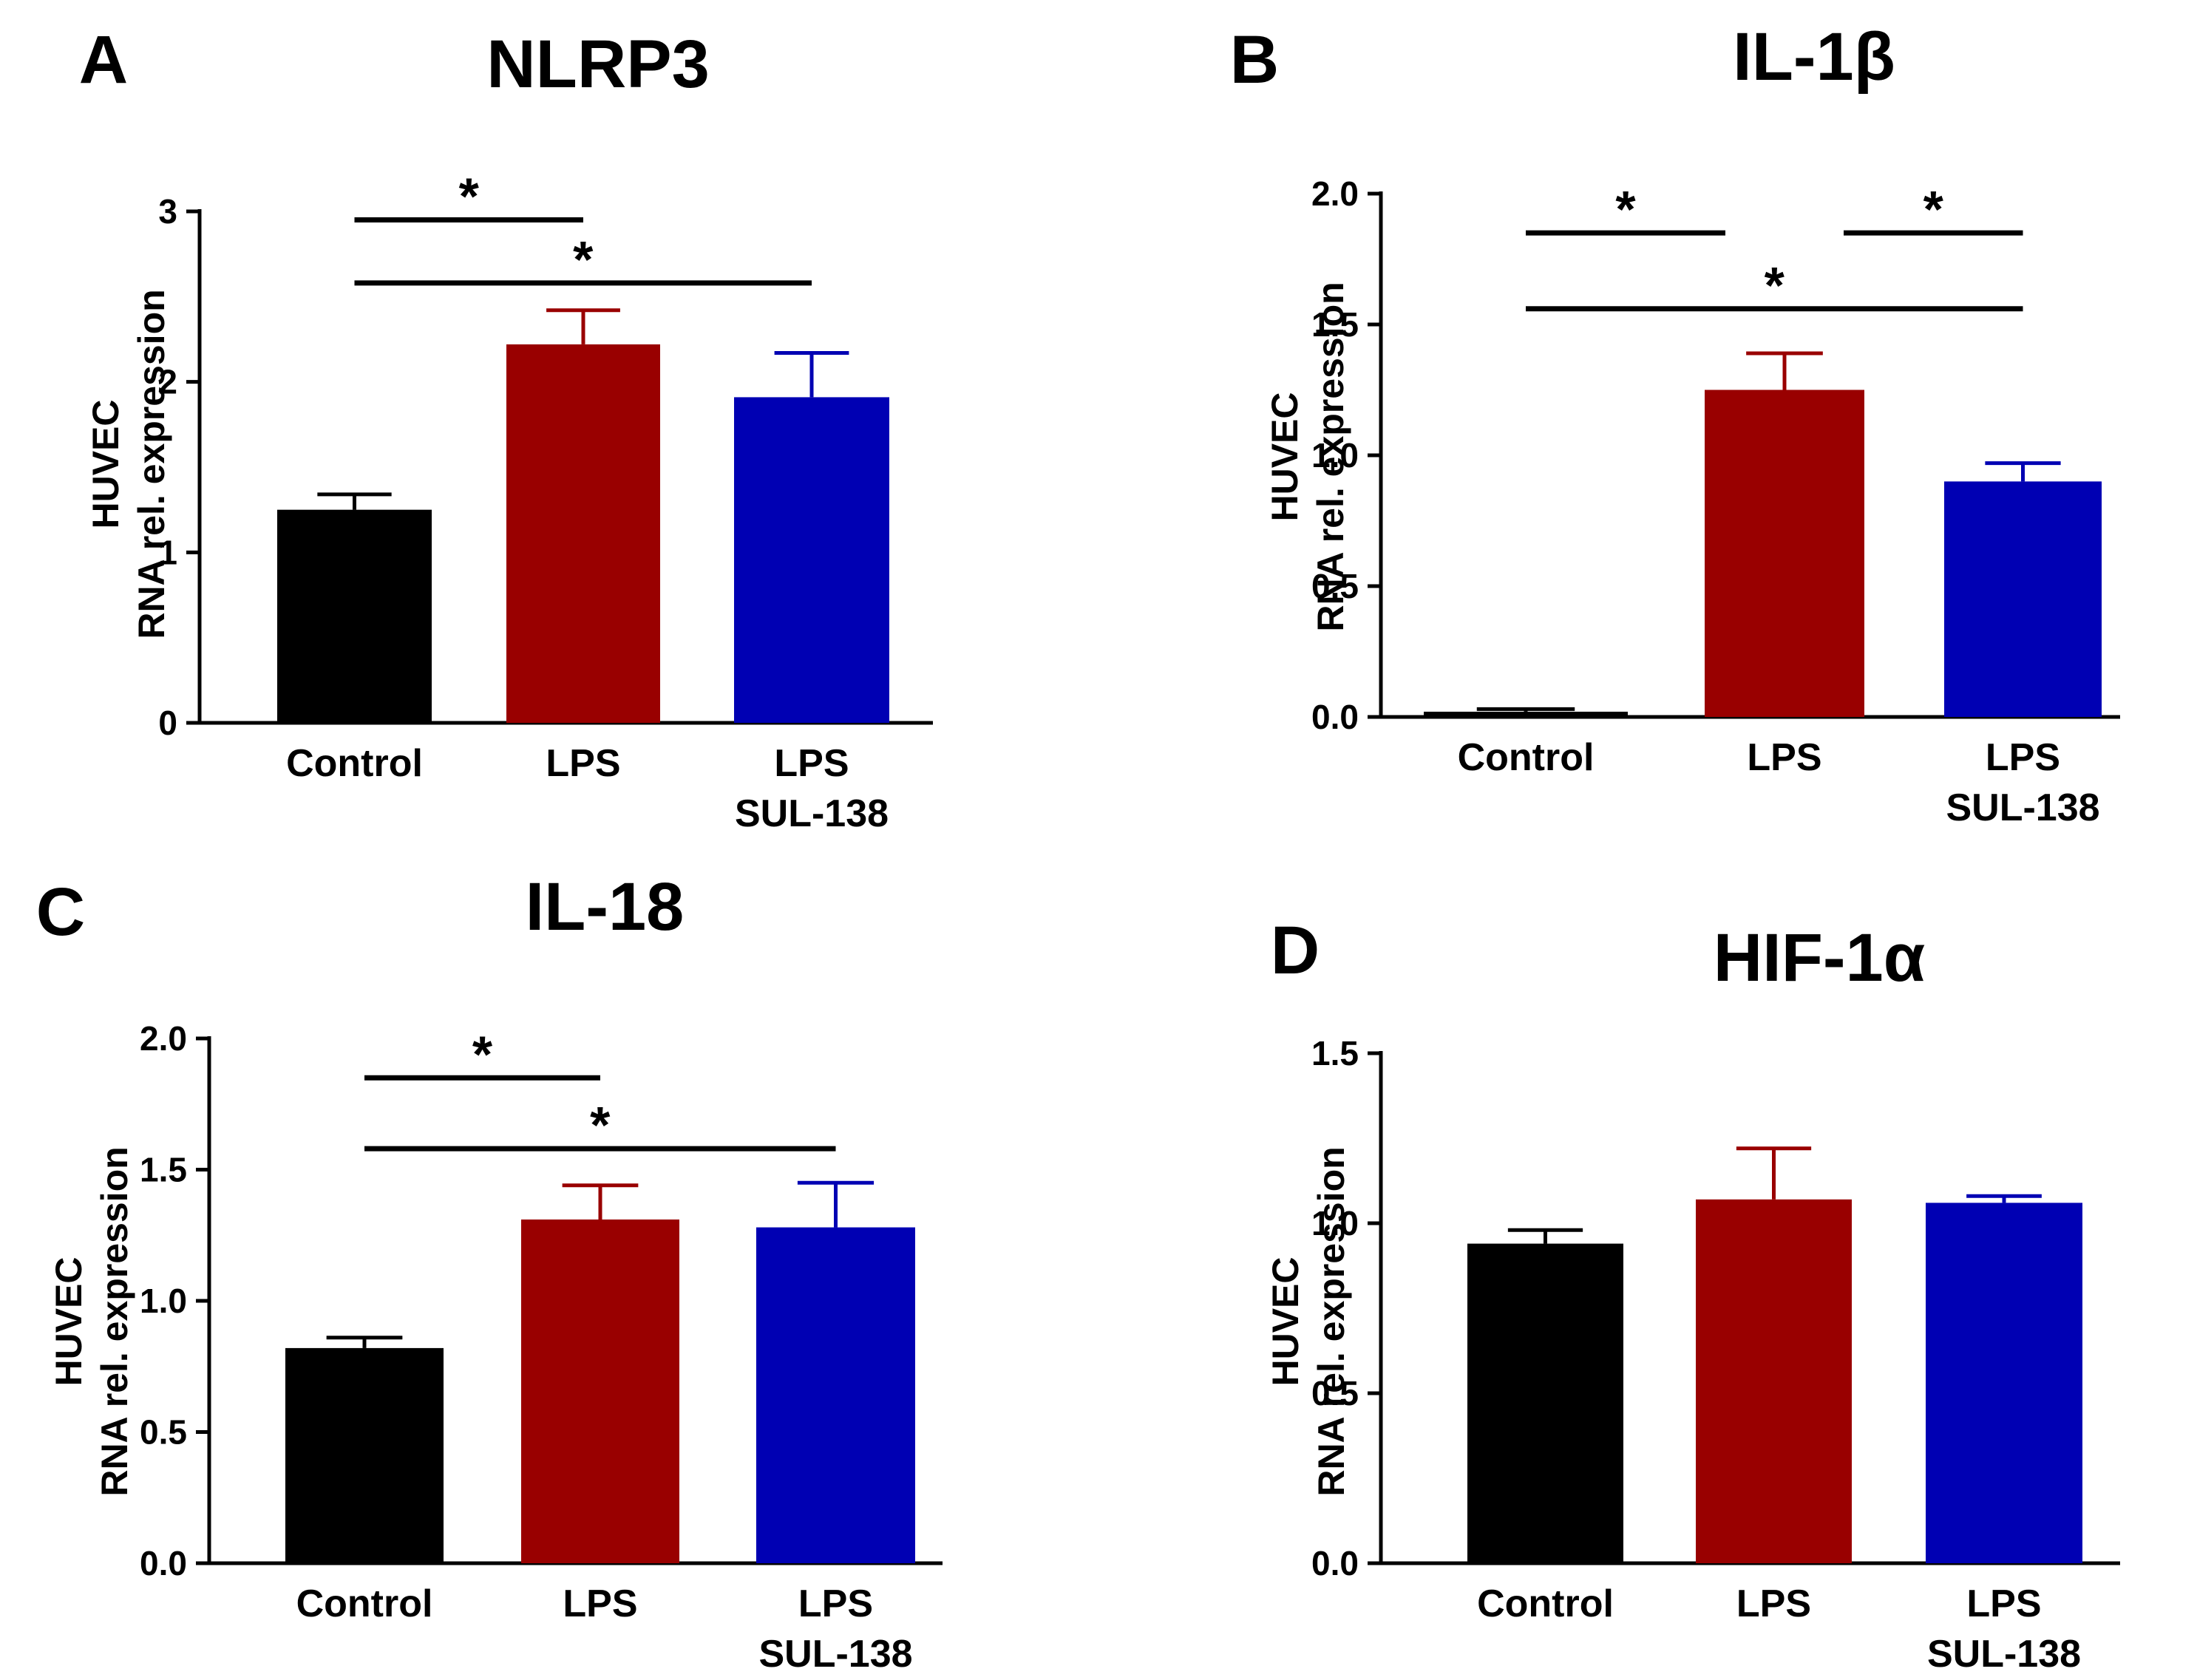  Describe the element at coordinates (1814, 57) in the screenshot. I see `chart-title: IL-1β` at that location.